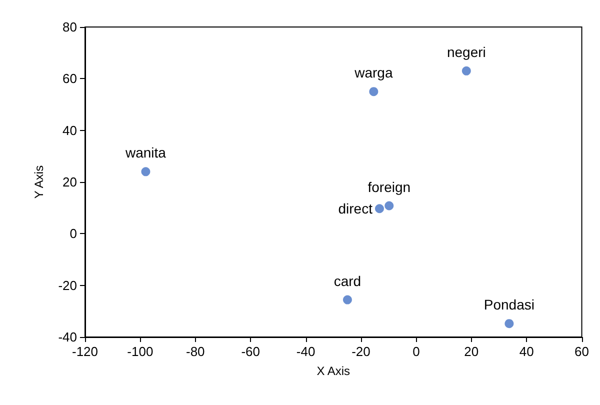 This screenshot has width=600, height=405. What do you see at coordinates (69, 130) in the screenshot?
I see `y-tick-label: 40` at bounding box center [69, 130].